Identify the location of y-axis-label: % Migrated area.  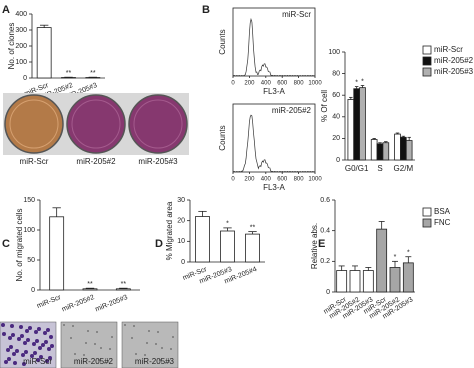
(169, 230).